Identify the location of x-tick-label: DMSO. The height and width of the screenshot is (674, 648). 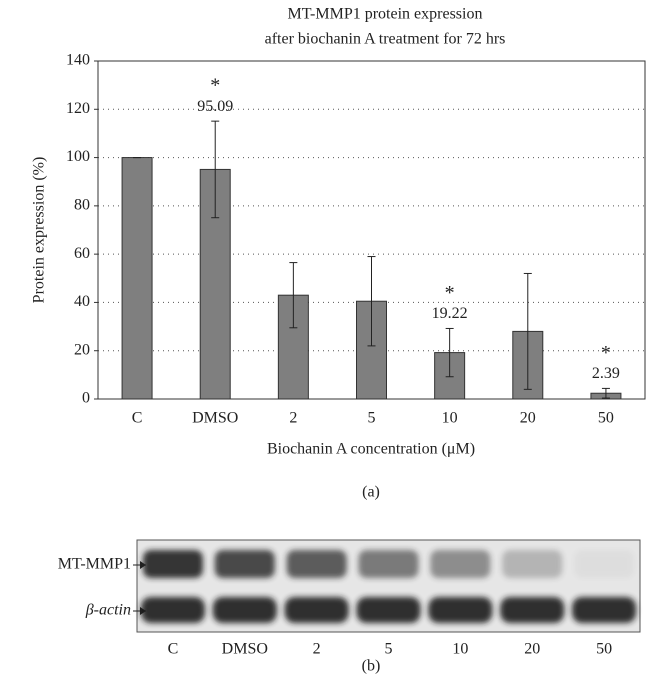
(215, 418).